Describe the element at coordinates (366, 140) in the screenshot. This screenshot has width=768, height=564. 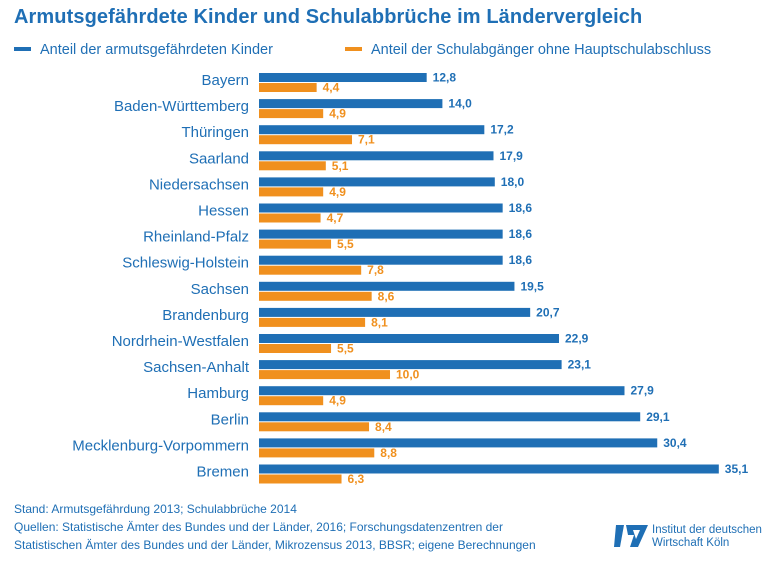
I see `value-label-schulabgaenger: 7,1` at that location.